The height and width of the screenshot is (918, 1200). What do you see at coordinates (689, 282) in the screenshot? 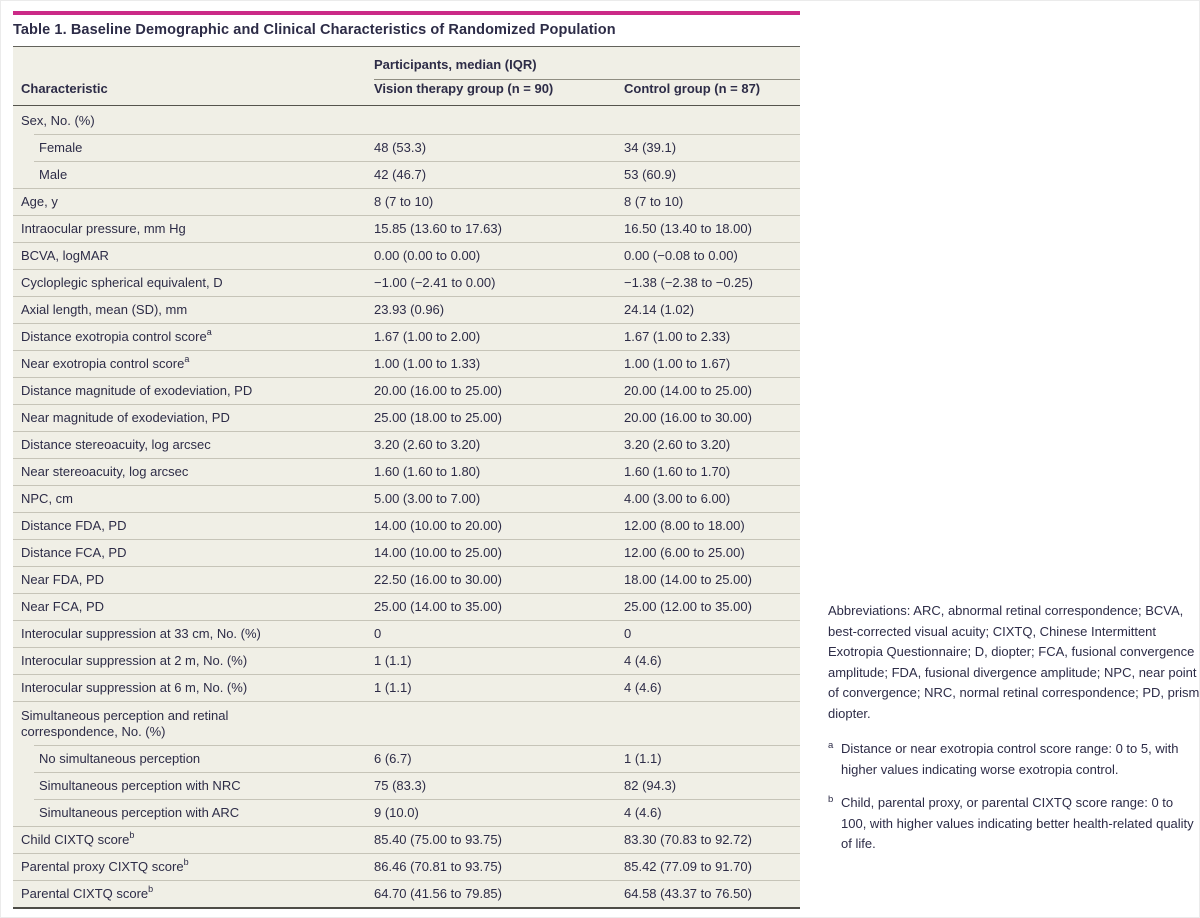
I see `cell-control-value: −1.38 (−2.38 to −0.25)` at bounding box center [689, 282].